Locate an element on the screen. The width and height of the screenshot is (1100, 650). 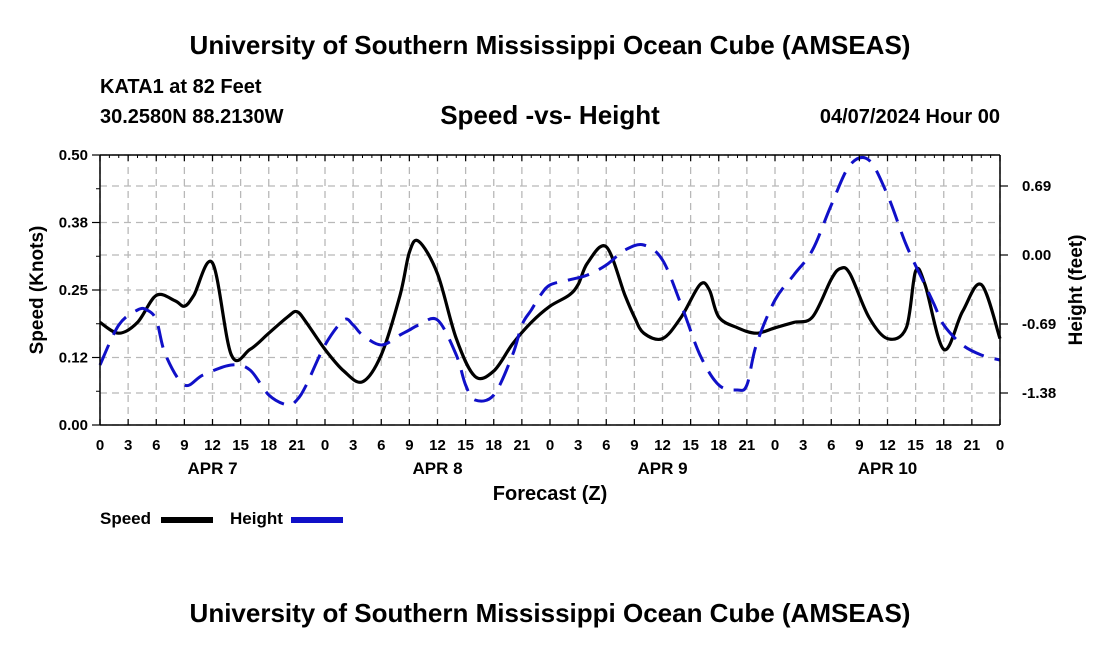
left-tick-label: 0.38 is located at coordinates (73, 223).